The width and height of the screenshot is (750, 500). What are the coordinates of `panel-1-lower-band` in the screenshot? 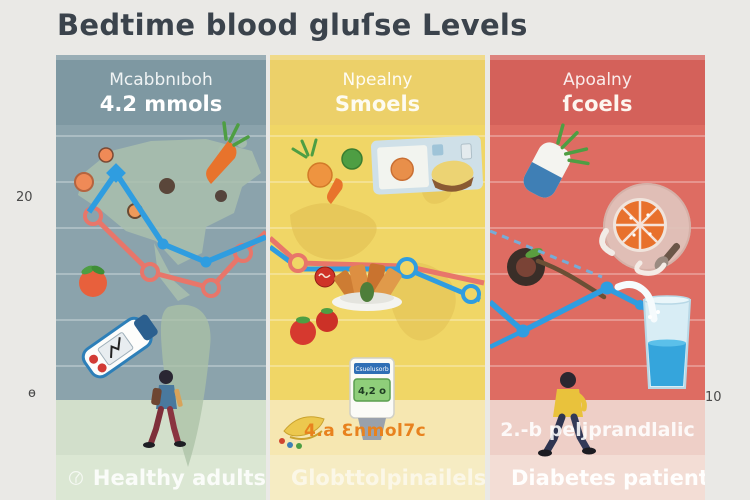 It's located at (161, 427).